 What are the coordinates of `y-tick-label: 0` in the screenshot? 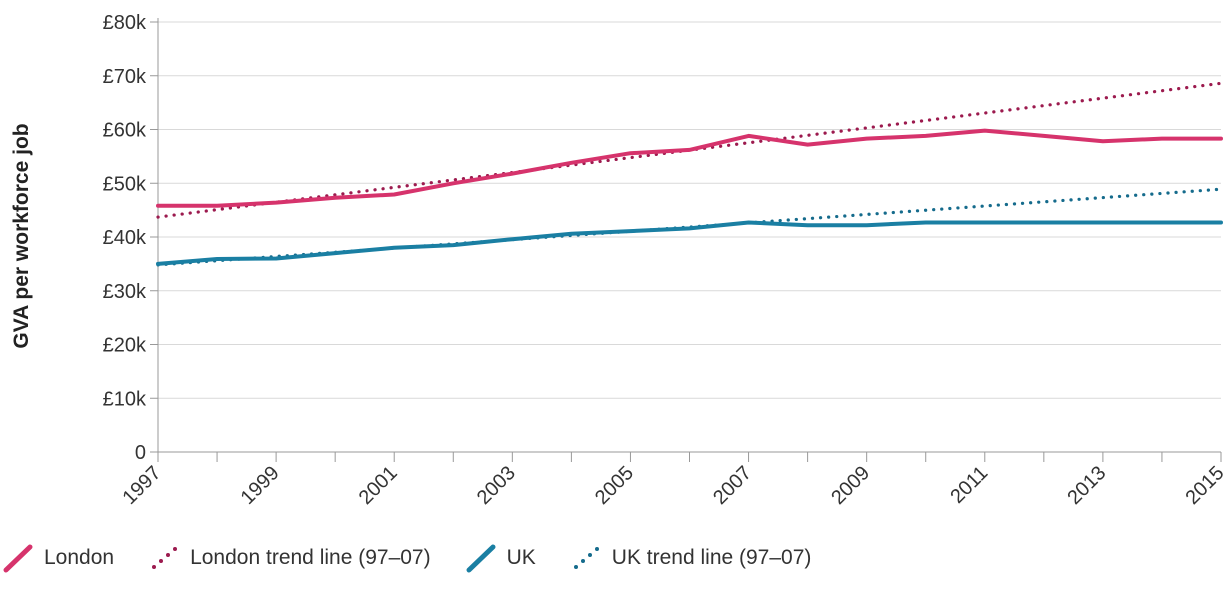 It's located at (140, 453).